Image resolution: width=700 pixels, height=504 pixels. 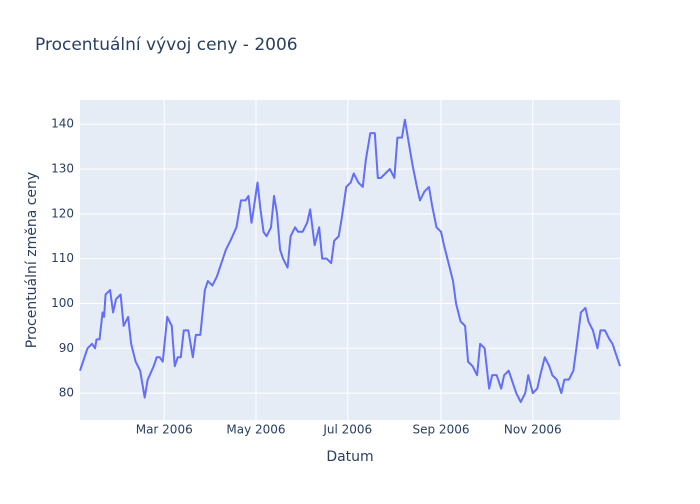 What do you see at coordinates (62, 213) in the screenshot?
I see `y-tick-label: 120` at bounding box center [62, 213].